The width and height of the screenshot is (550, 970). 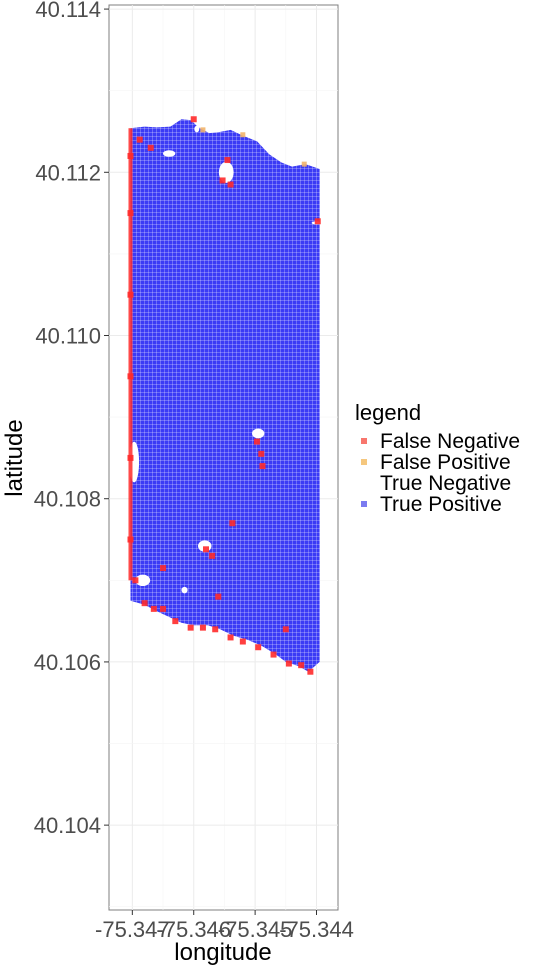 I want to click on false-positive-points, so click(x=253, y=147).